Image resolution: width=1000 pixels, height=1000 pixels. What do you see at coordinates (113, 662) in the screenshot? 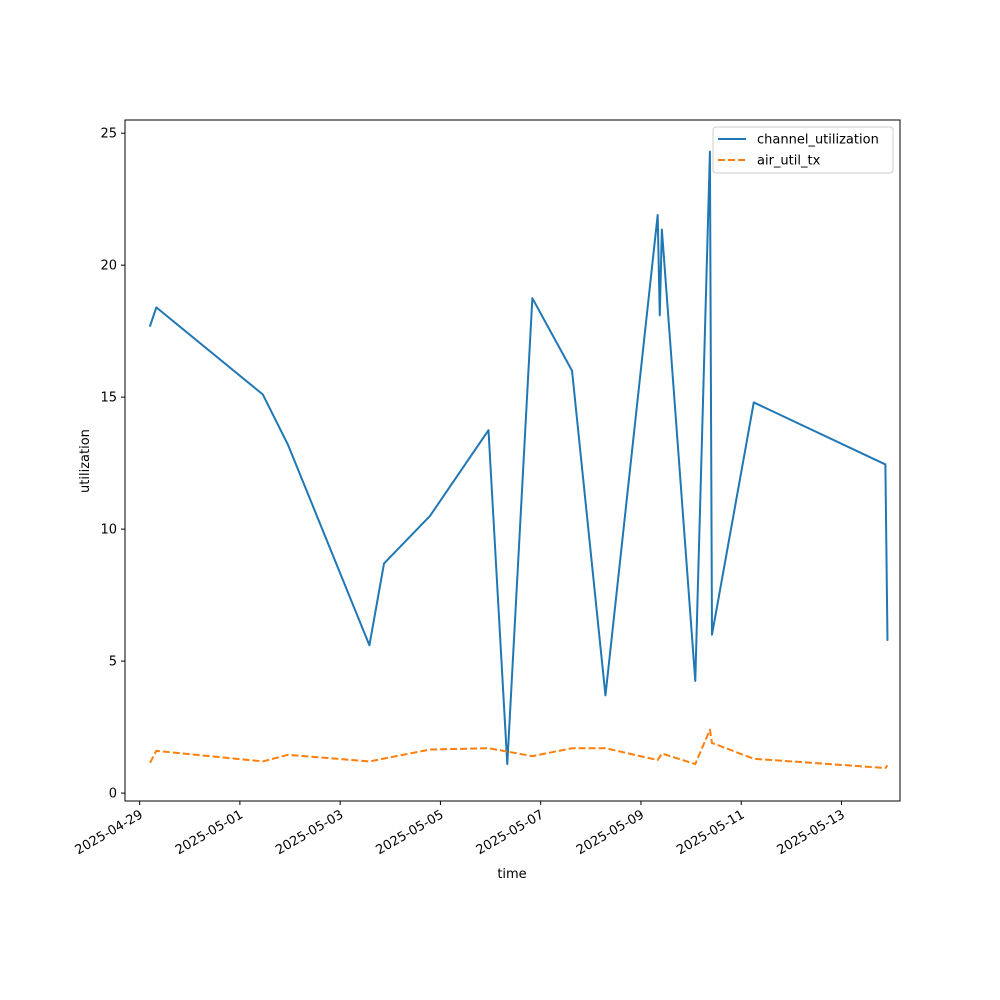
I see `y-tick-label: 5` at bounding box center [113, 662].